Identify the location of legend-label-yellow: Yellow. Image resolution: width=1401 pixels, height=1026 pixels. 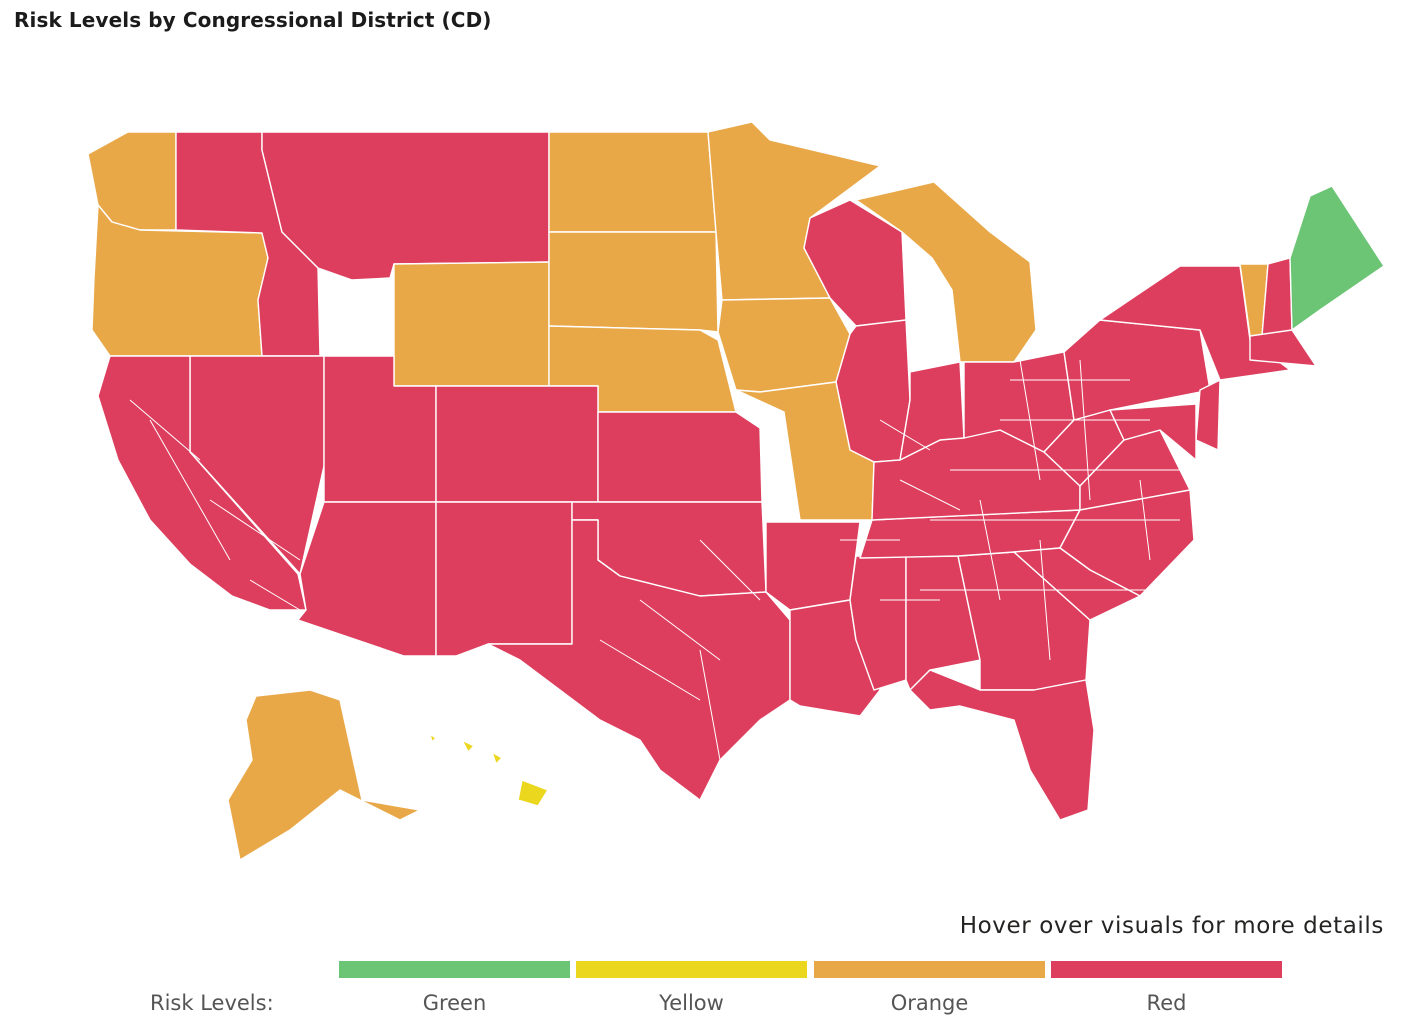
(691, 1003).